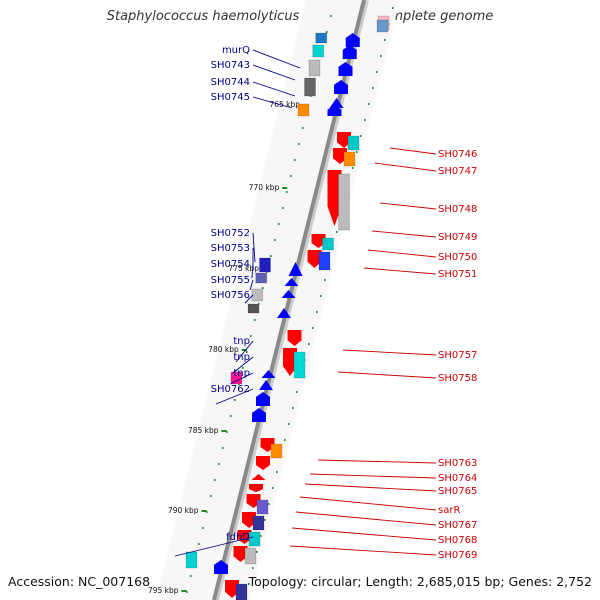 The width and height of the screenshot is (600, 600). What do you see at coordinates (264, 187) in the screenshot?
I see `kbp-label: 770 kbp` at bounding box center [264, 187].